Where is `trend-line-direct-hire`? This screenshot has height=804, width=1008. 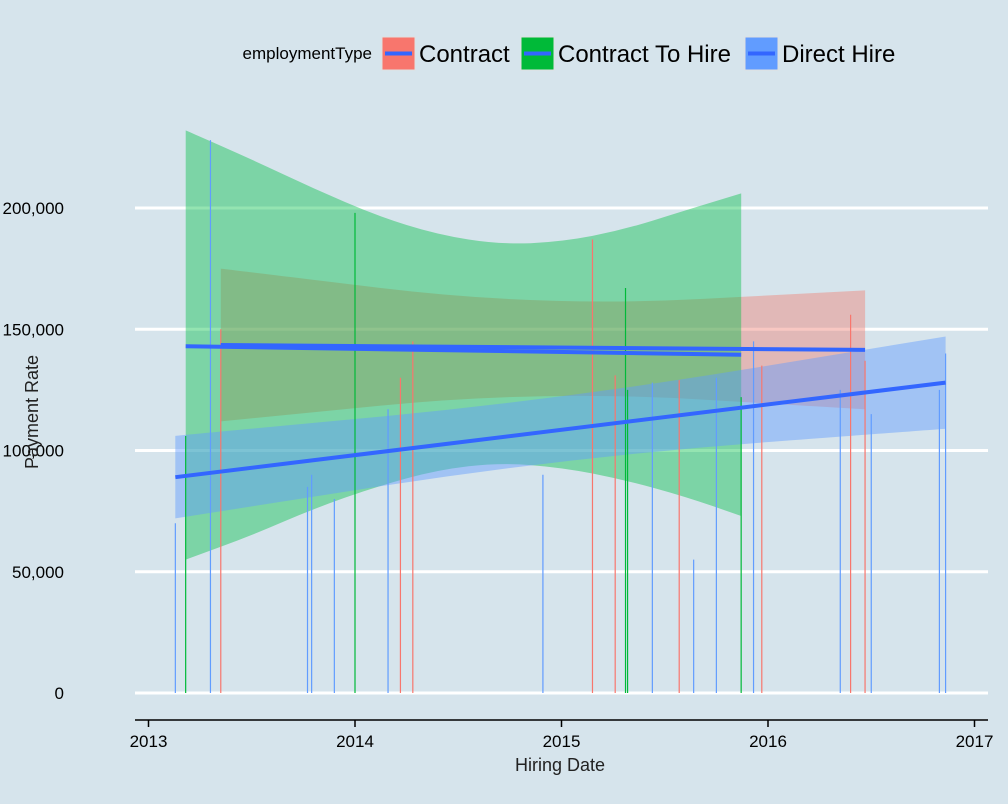
trend-line-direct-hire is located at coordinates (560, 430).